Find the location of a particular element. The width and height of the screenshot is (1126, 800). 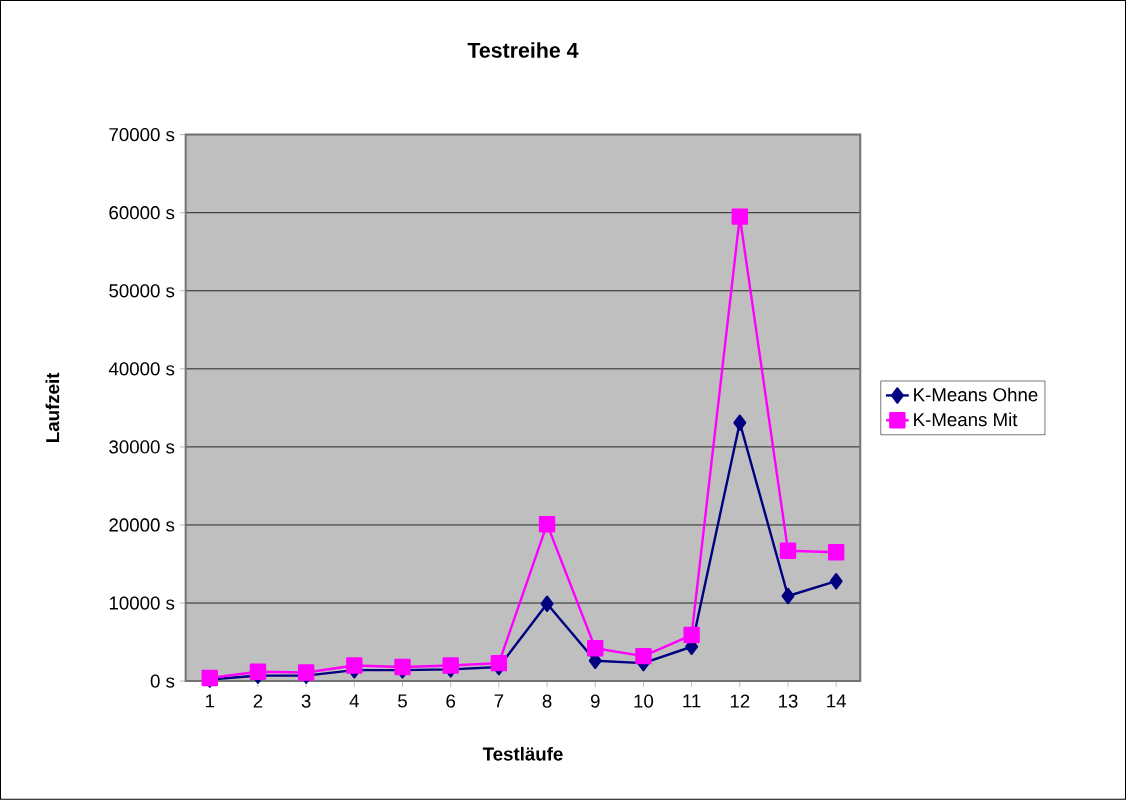

x-tick-label: 1 is located at coordinates (210, 701).